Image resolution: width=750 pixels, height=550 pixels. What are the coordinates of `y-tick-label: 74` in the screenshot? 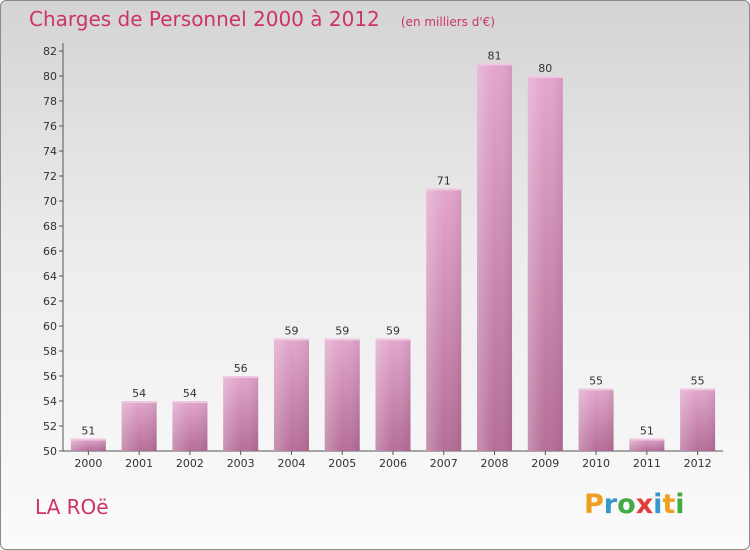 It's located at (50, 151).